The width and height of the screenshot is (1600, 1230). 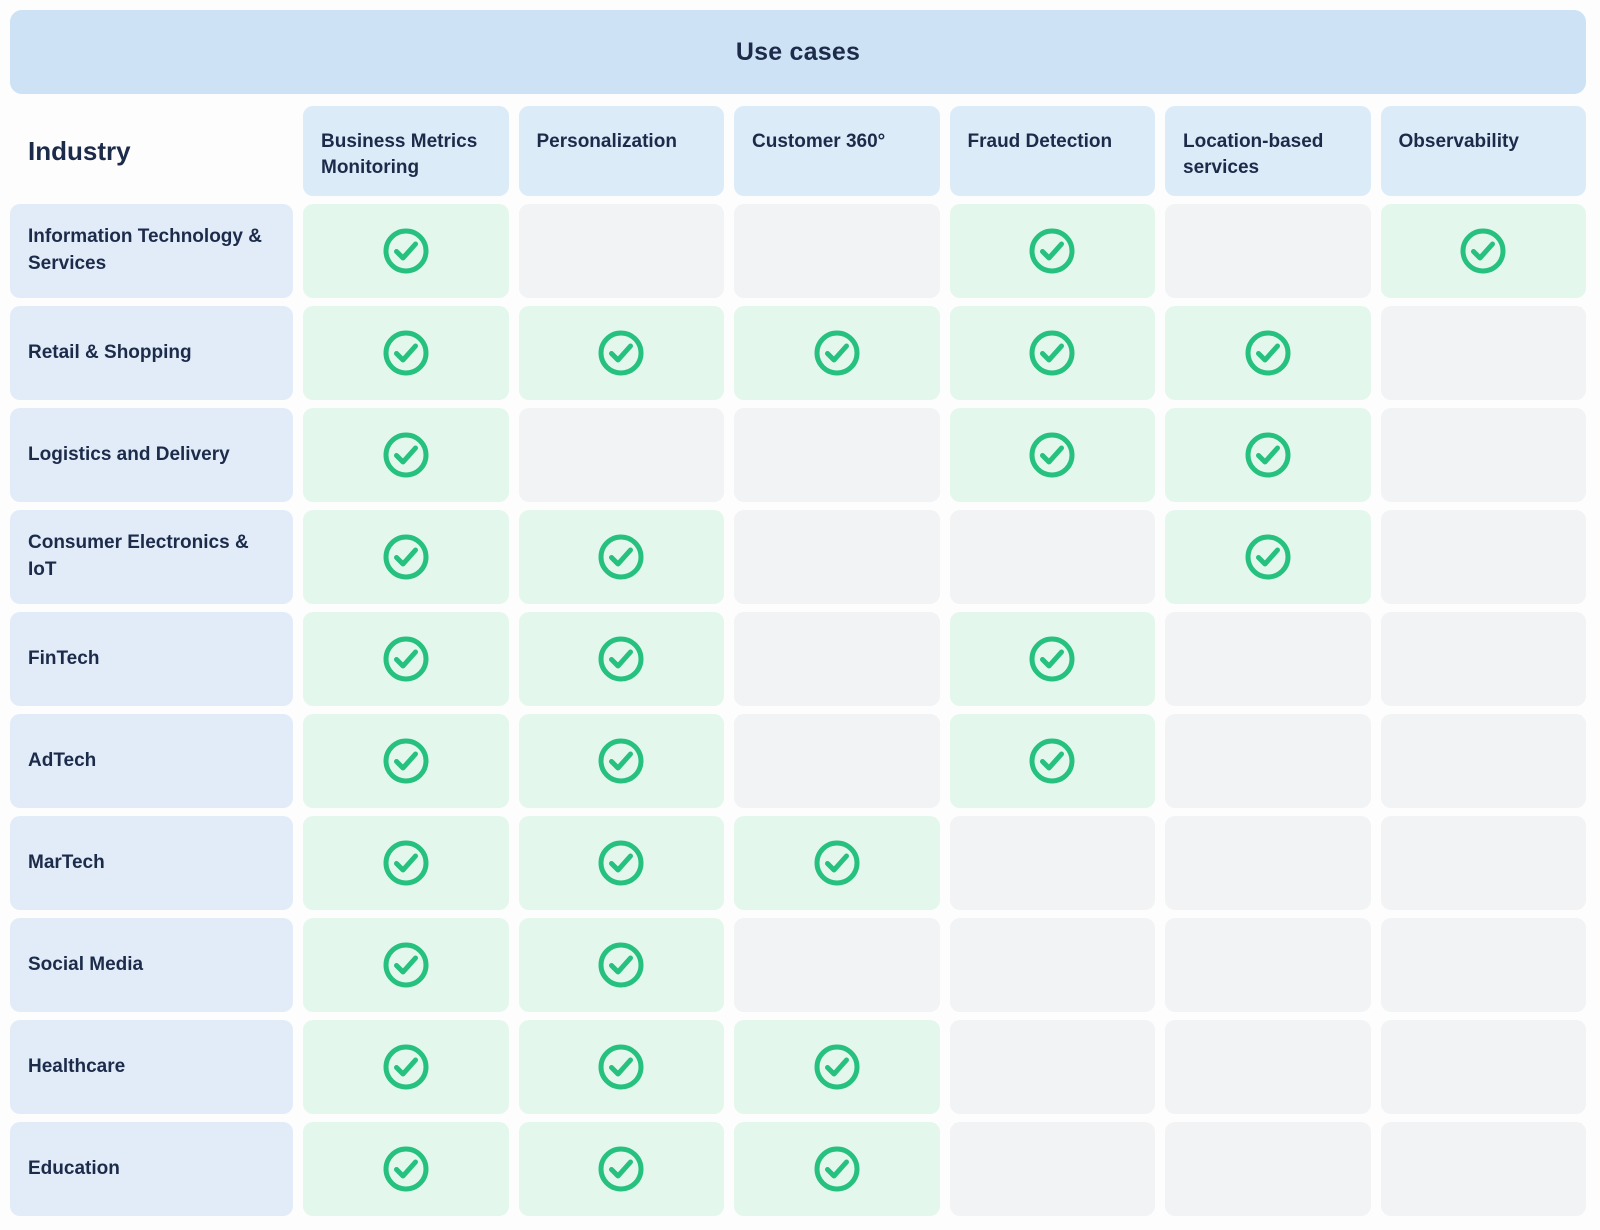 I want to click on empty-cell-martech-observability, so click(x=1483, y=863).